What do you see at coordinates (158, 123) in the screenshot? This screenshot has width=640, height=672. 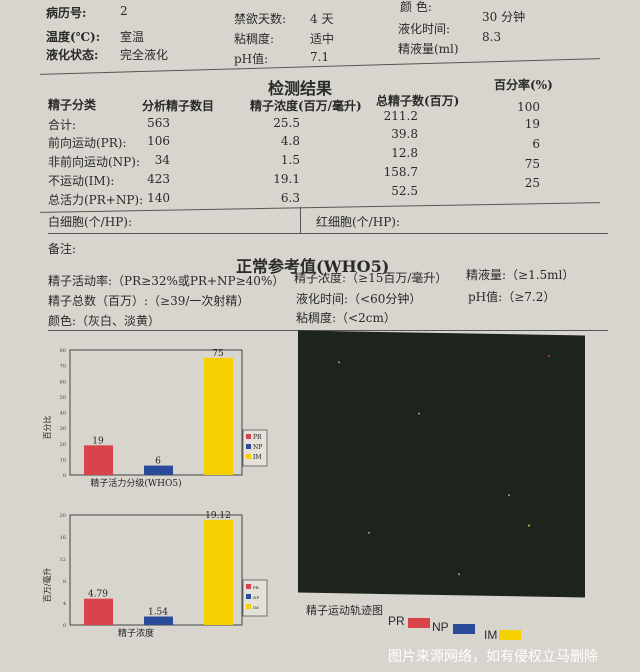 I see `row-count: 563` at bounding box center [158, 123].